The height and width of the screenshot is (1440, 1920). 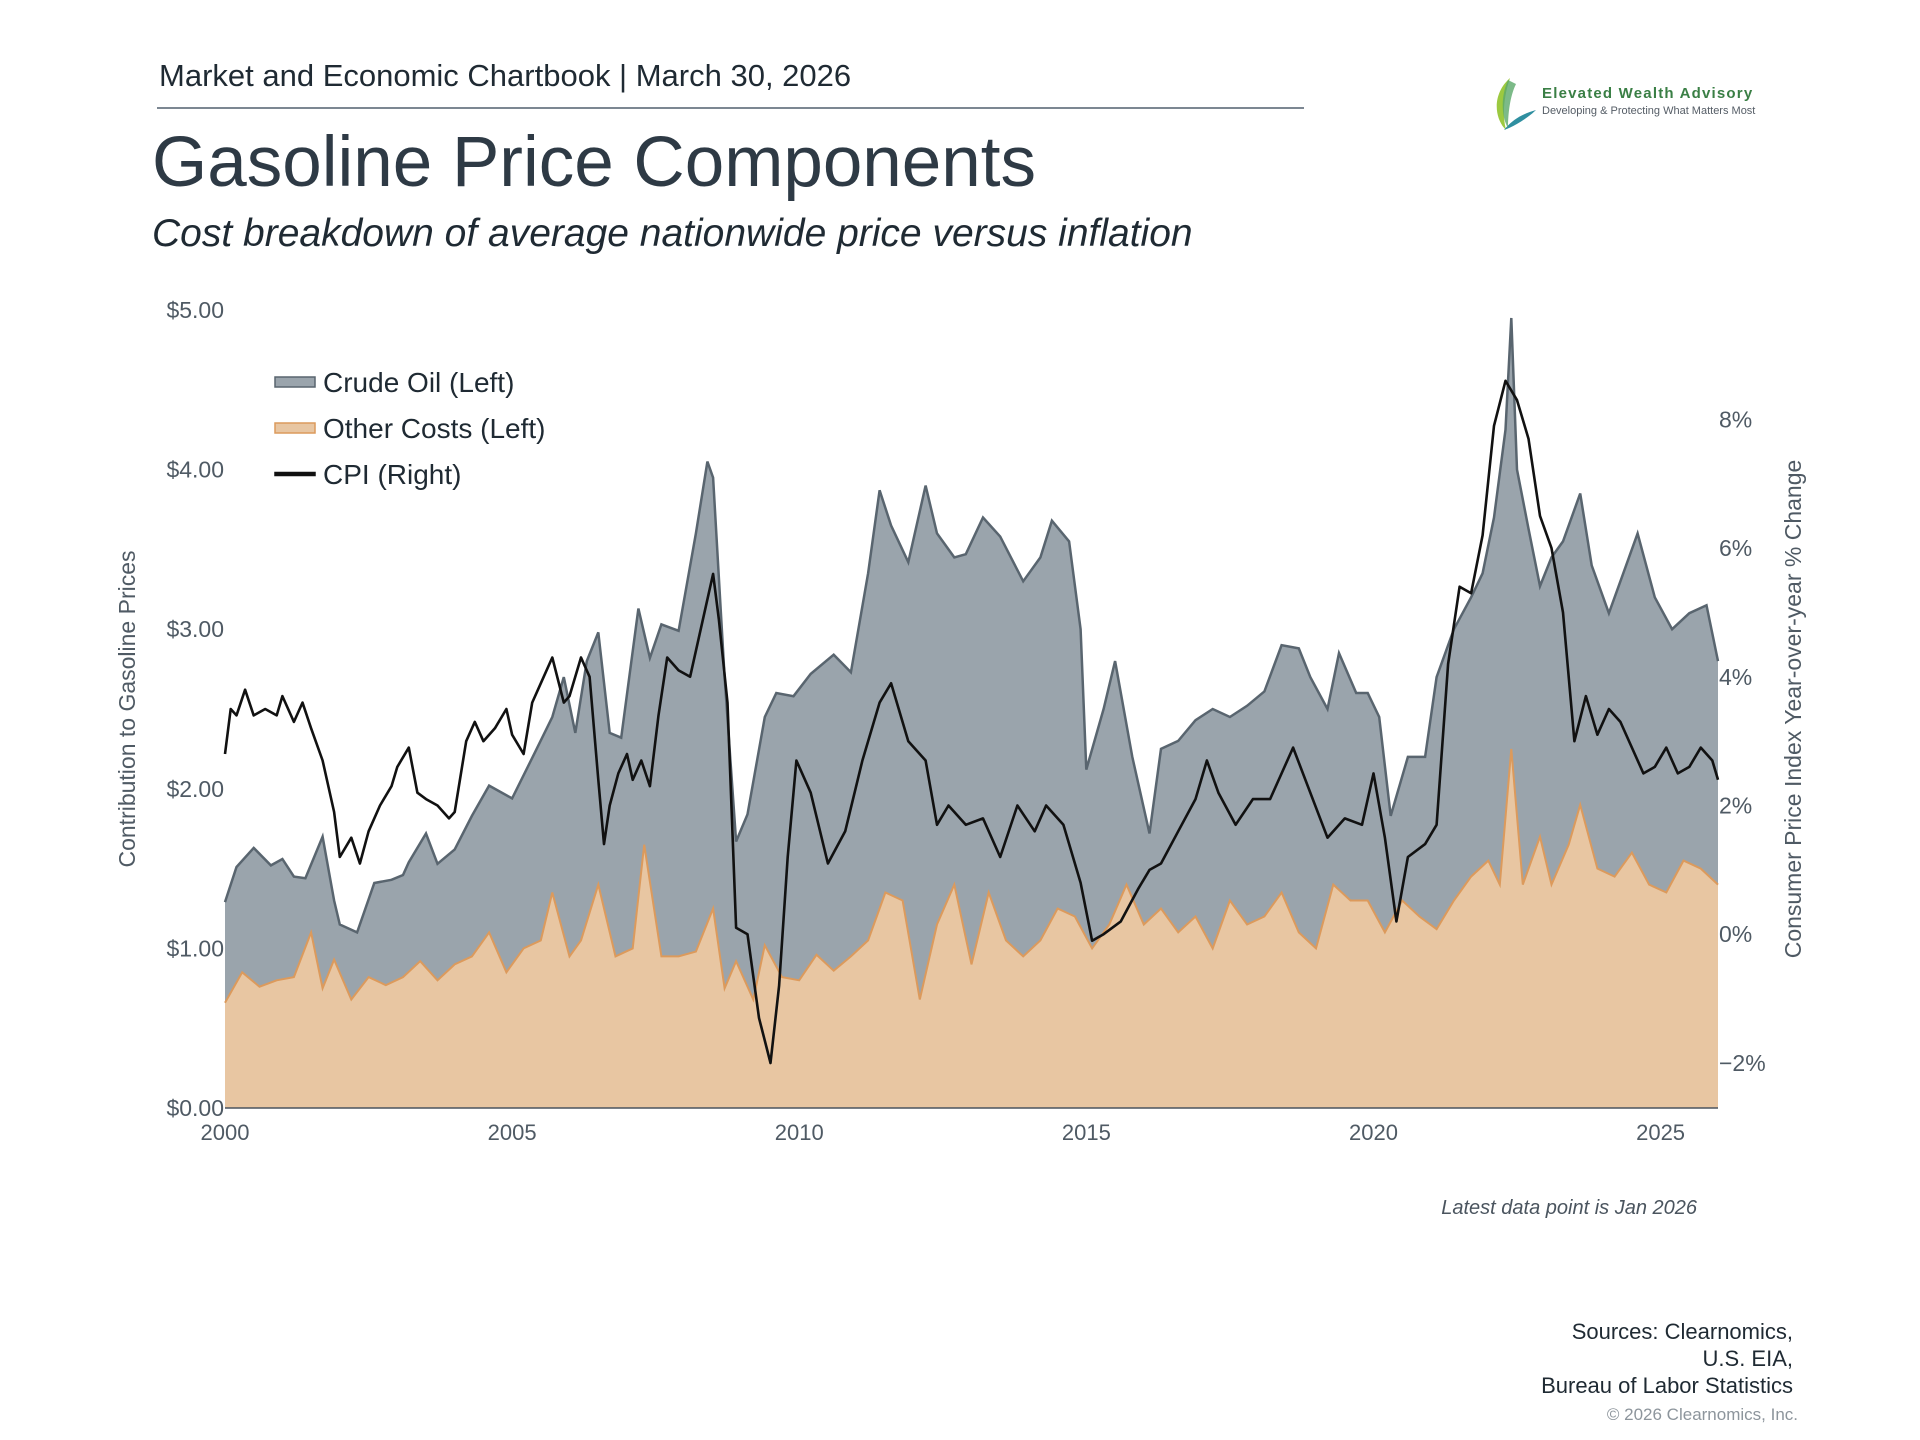 I want to click on x-tick-label: 2015, so click(x=1086, y=1132).